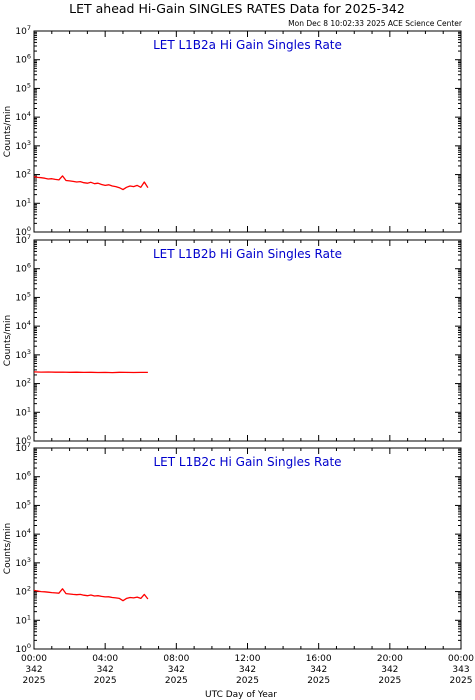 The image size is (475, 700). What do you see at coordinates (248, 659) in the screenshot?
I see `x-tick-time: 12:00` at bounding box center [248, 659].